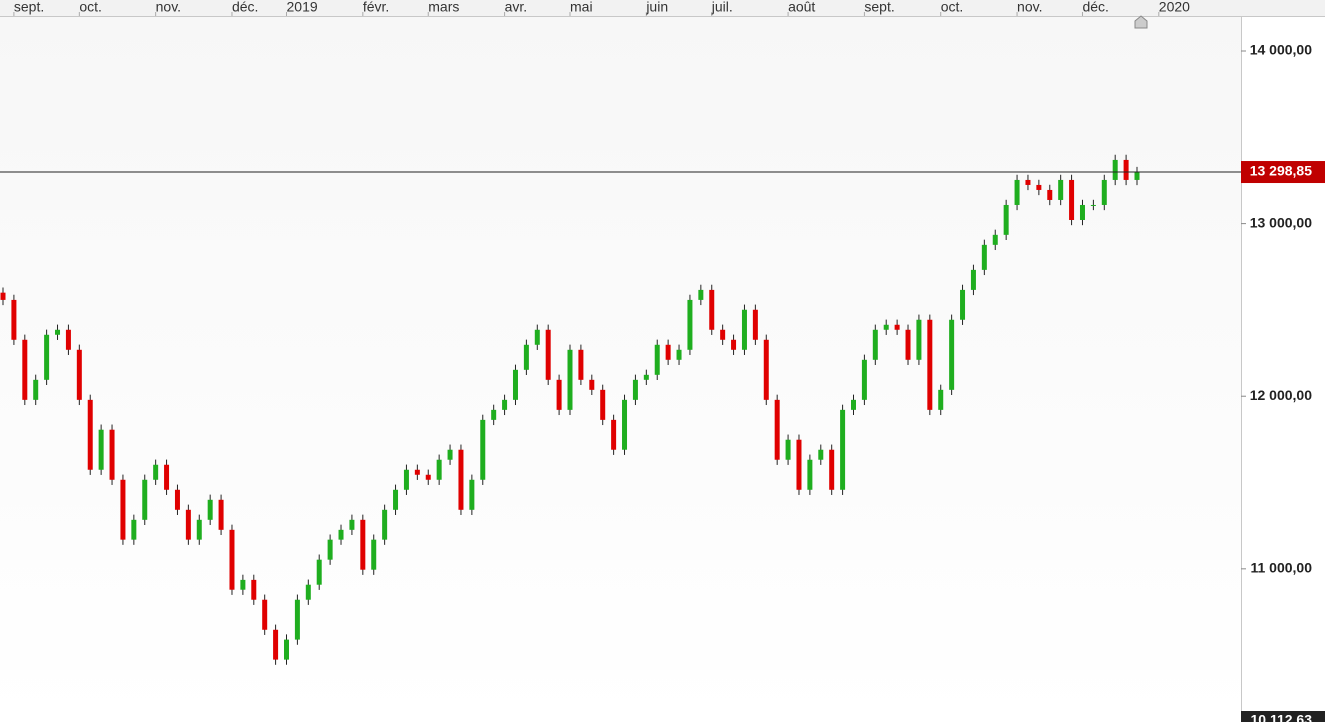 The width and height of the screenshot is (1325, 722). Describe the element at coordinates (1174, 7) in the screenshot. I see `month-label: 2020` at that location.